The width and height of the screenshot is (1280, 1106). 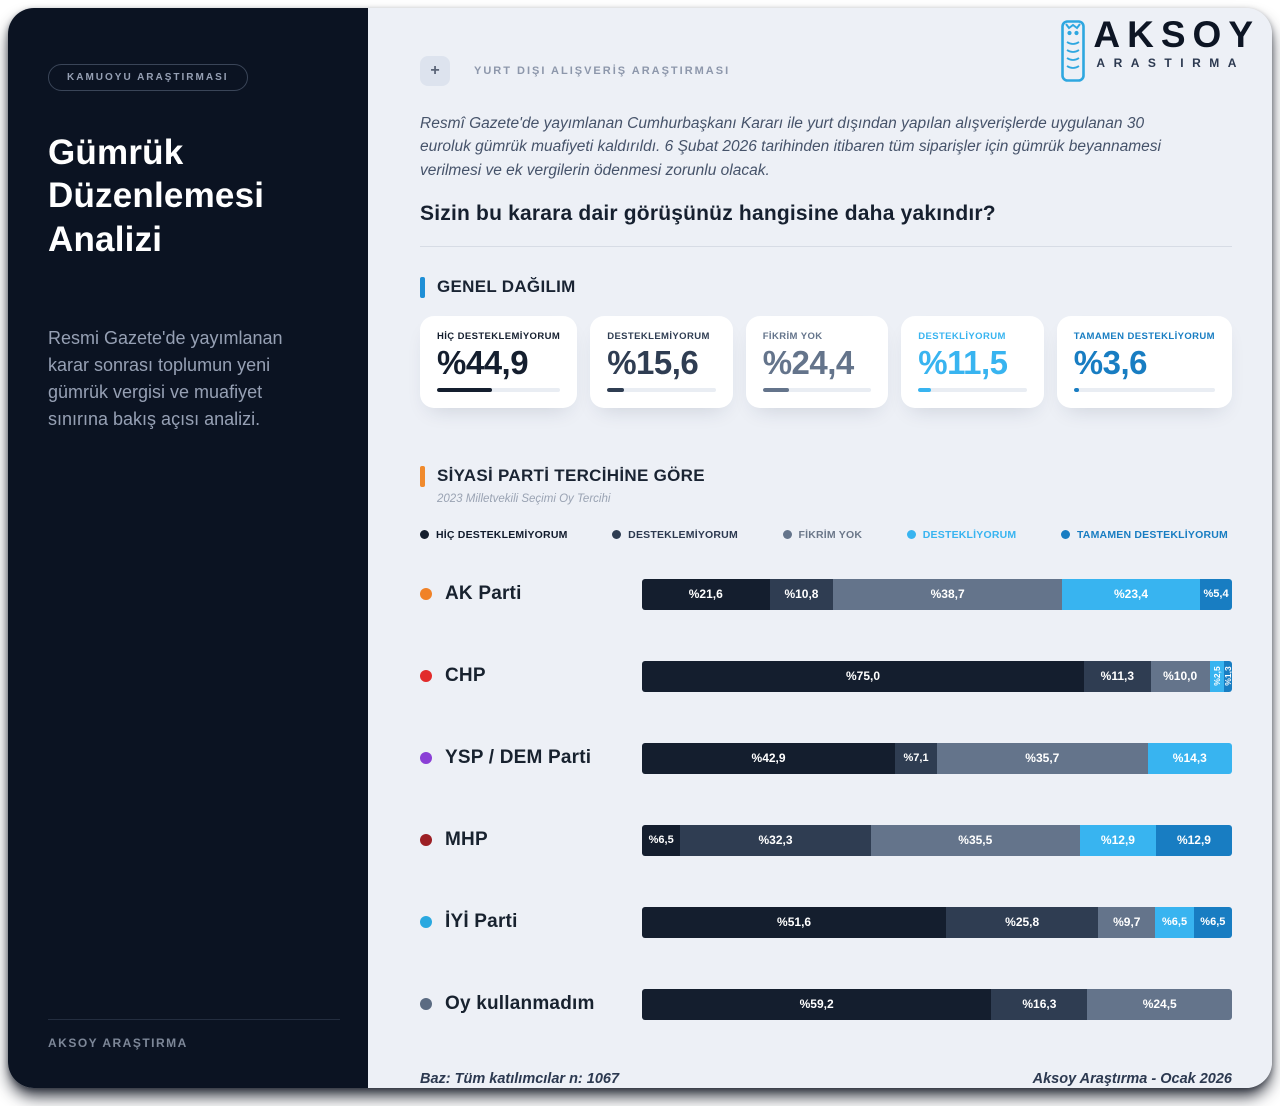 What do you see at coordinates (822, 535) in the screenshot?
I see `legend-item: FİKRİM YOK` at bounding box center [822, 535].